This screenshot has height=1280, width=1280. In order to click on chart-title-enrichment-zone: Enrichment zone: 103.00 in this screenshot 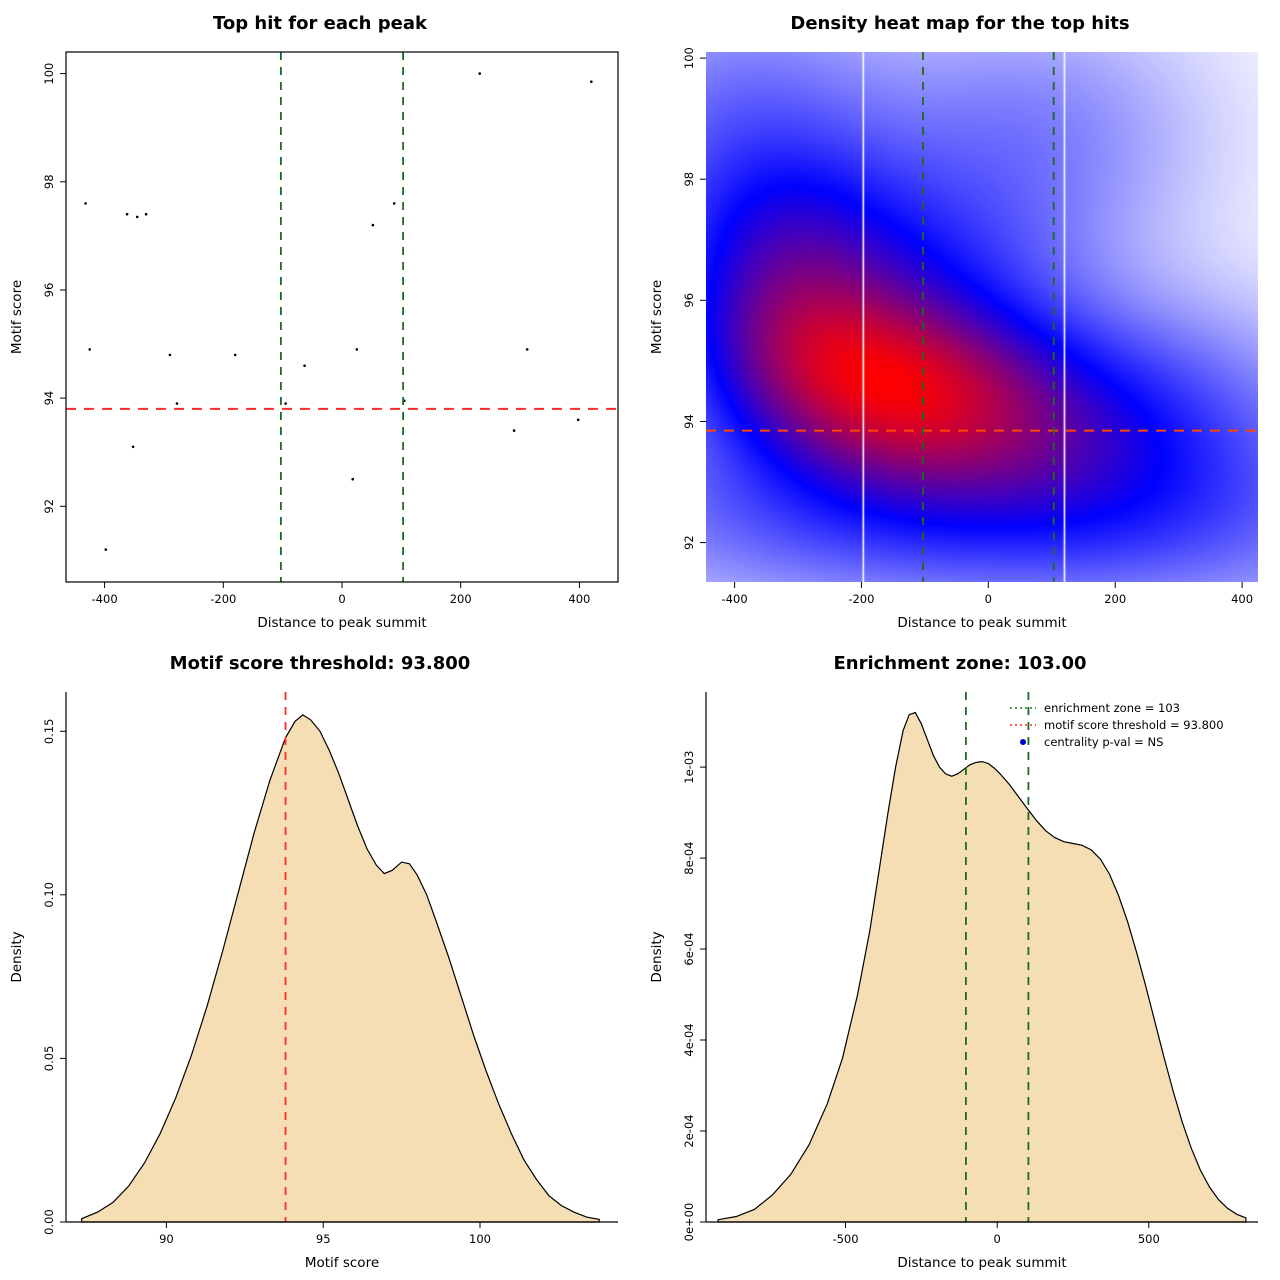, I will do `click(960, 663)`.